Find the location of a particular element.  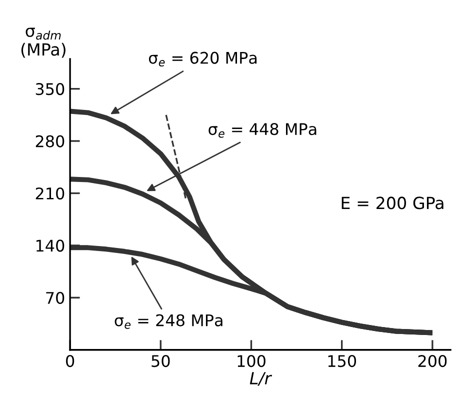

y-tick-label: 140 is located at coordinates (50, 246).